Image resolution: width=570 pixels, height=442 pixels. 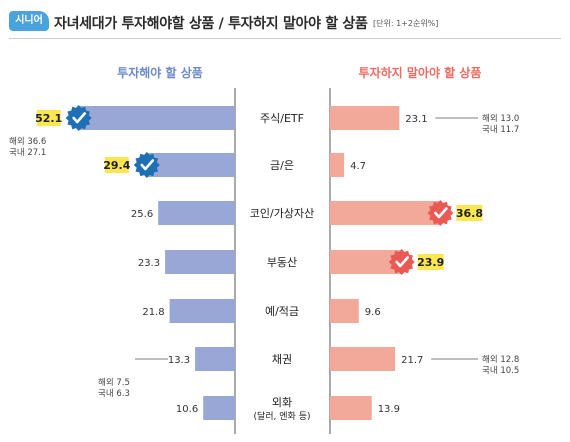 I want to click on right-series-heading: 투자하지 말아야 할 상품, so click(x=420, y=72).